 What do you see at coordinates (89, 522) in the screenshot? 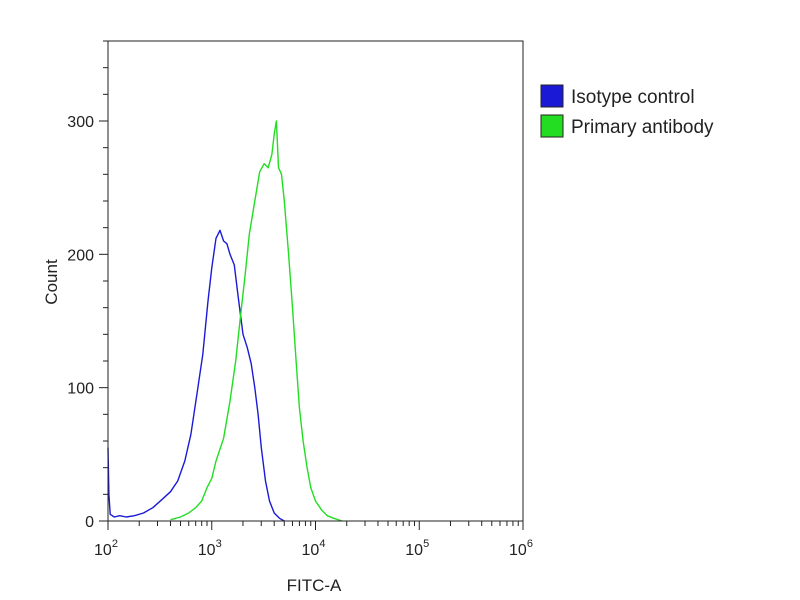
I see `y-tick-label: 0` at bounding box center [89, 522].